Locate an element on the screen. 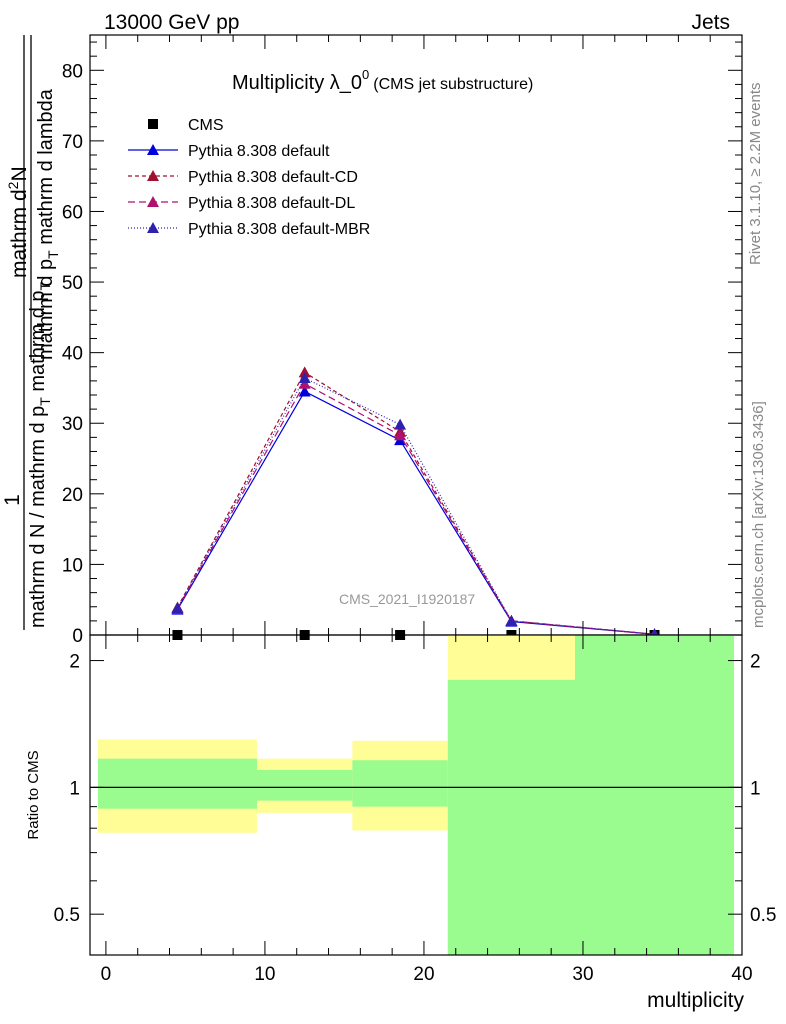  ratio-y-tick-label: 1 is located at coordinates (74, 788).